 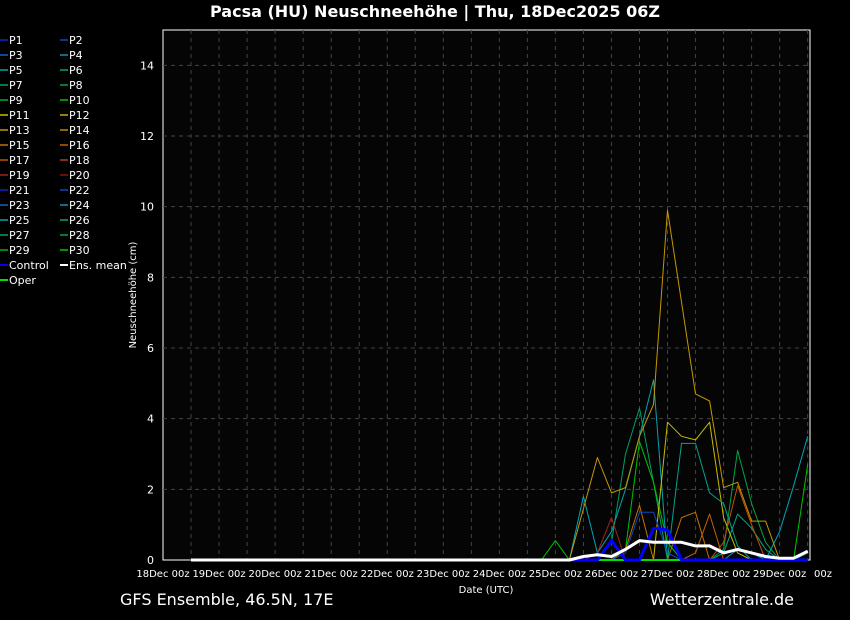 What do you see at coordinates (486, 590) in the screenshot?
I see `x-axis-label: Date (UTC)` at bounding box center [486, 590].